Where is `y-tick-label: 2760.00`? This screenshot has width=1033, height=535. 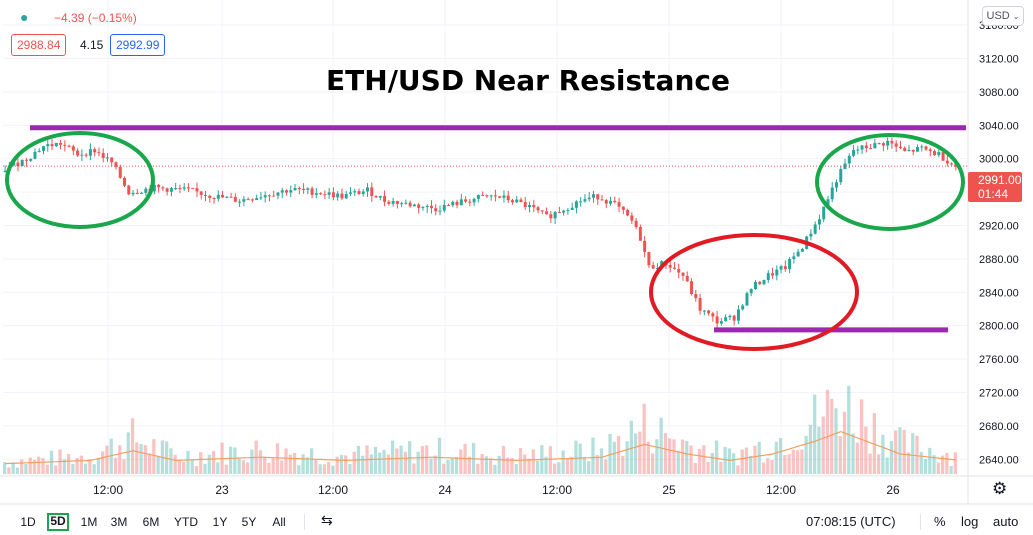
y-tick-label: 2760.00 is located at coordinates (999, 360).